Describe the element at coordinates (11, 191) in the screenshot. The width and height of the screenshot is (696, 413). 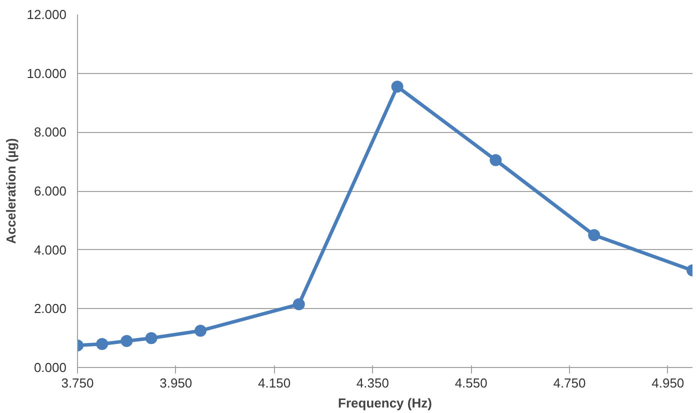
I see `y-axis-title: Acceleration (µg)` at that location.